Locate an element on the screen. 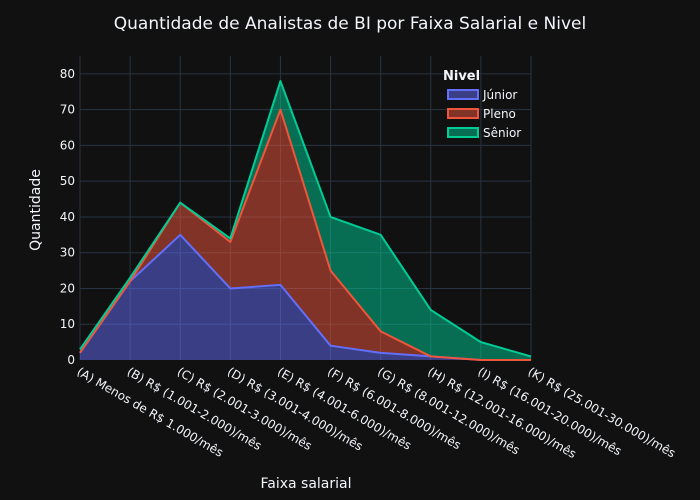  y-axis-label: Quantidade is located at coordinates (36, 210).